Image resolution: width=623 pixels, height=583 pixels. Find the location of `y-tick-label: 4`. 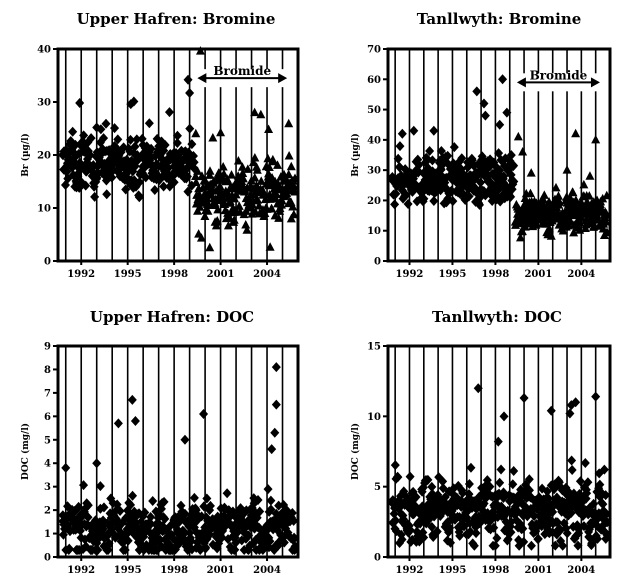

y-tick-label: 4 is located at coordinates (47, 464).